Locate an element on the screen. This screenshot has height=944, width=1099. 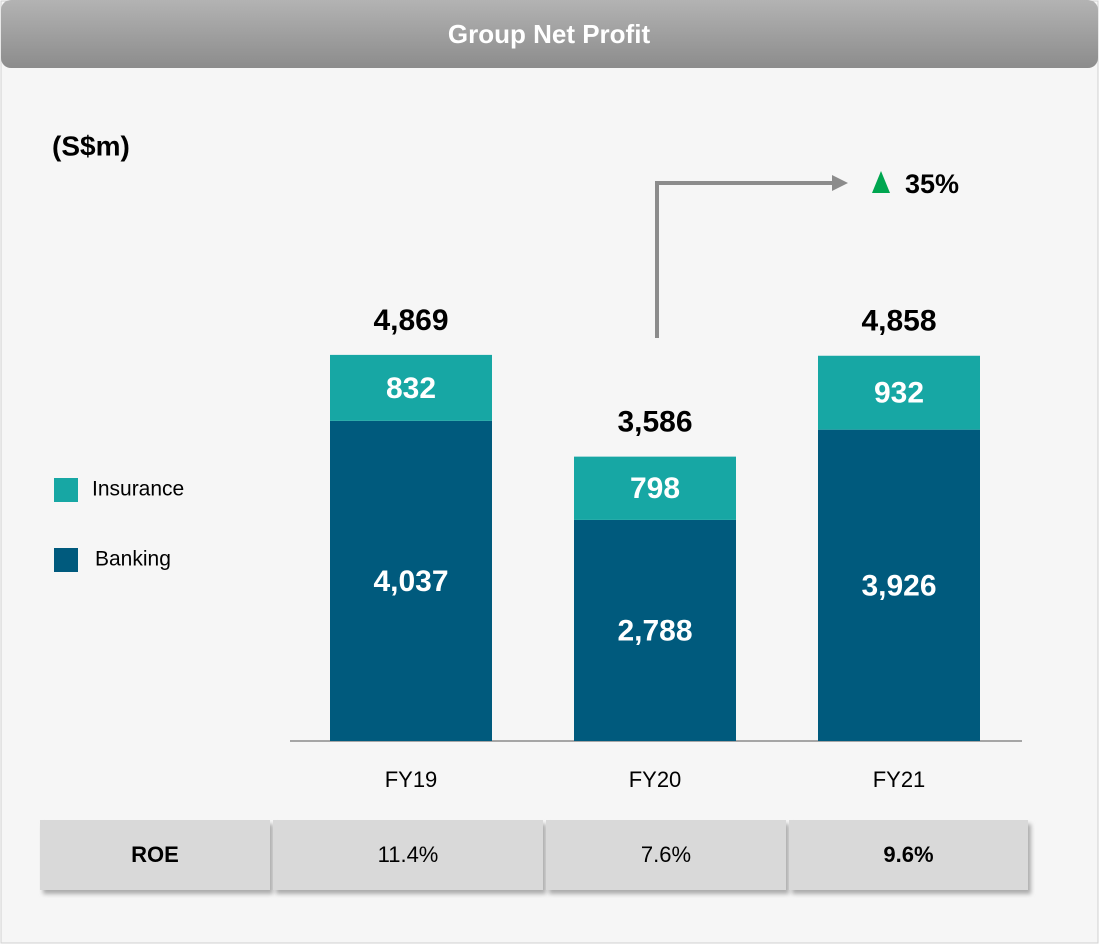
table-text: 9.6% is located at coordinates (908, 854).